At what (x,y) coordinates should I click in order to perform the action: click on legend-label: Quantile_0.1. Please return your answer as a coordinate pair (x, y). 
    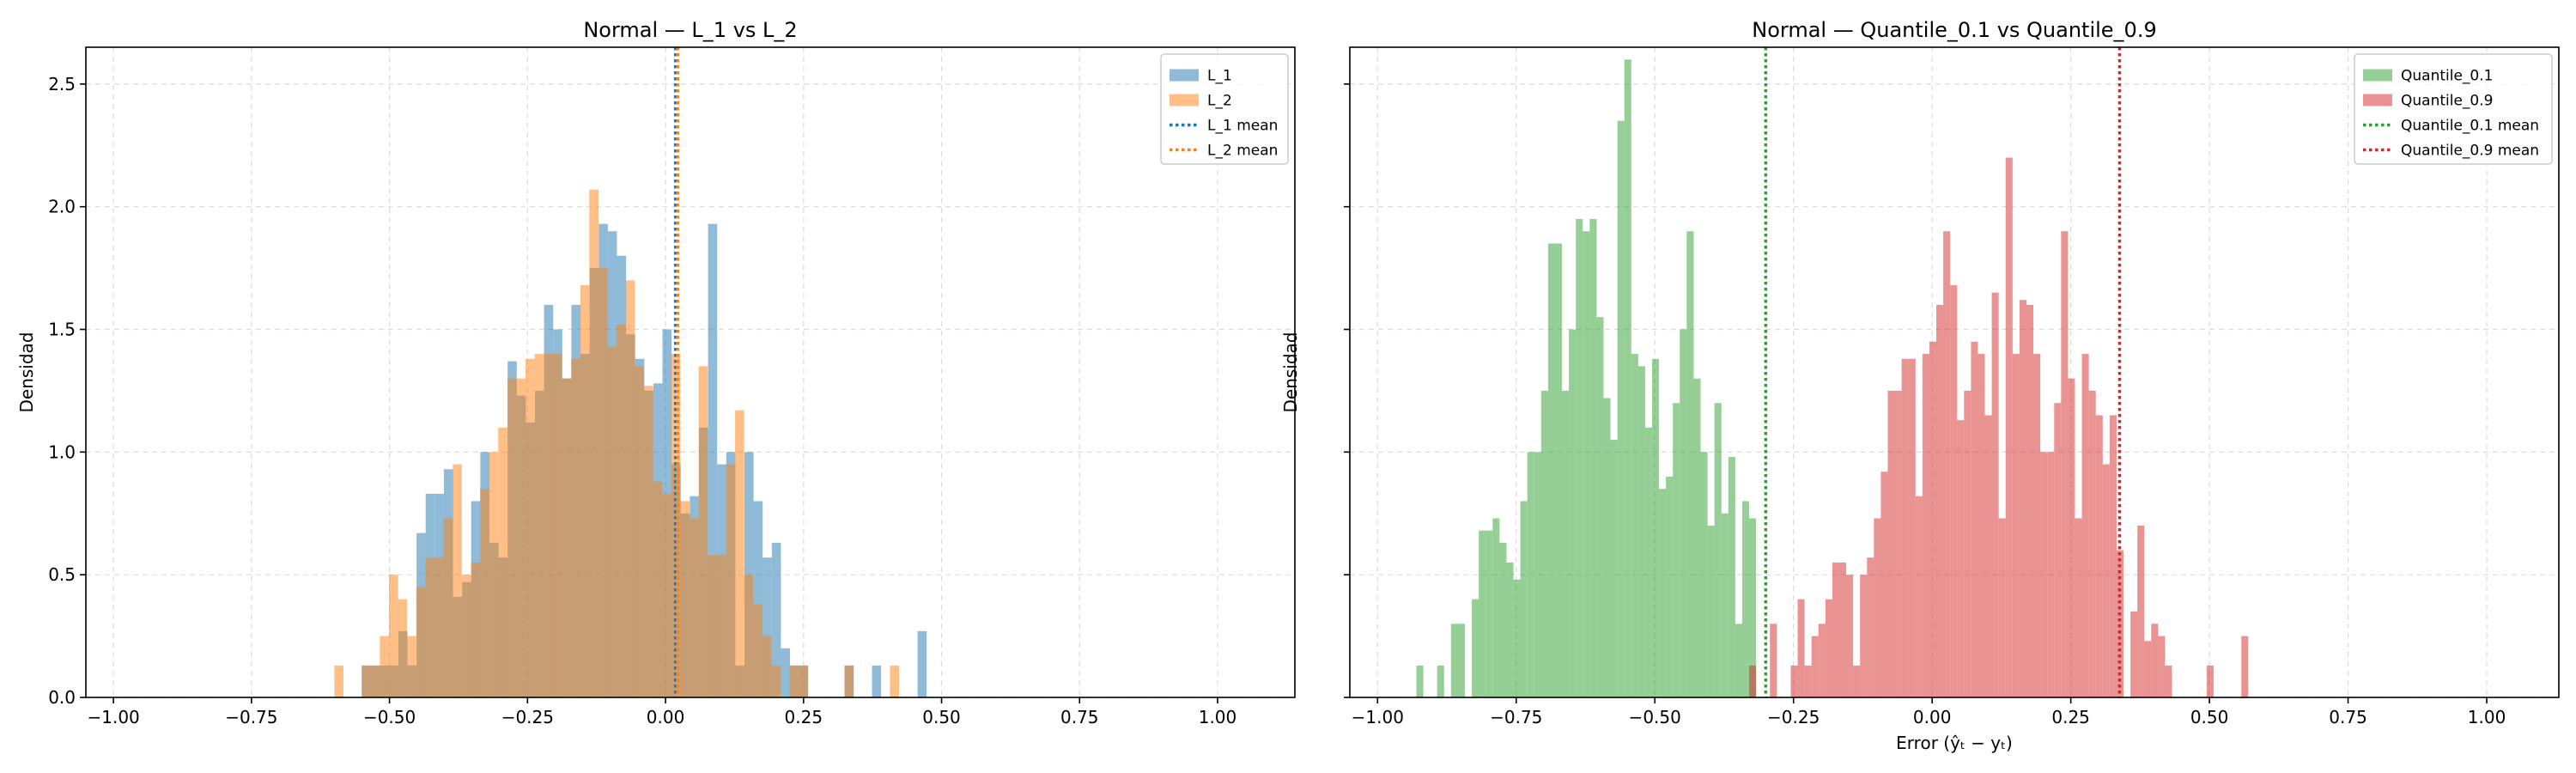
    Looking at the image, I should click on (2447, 76).